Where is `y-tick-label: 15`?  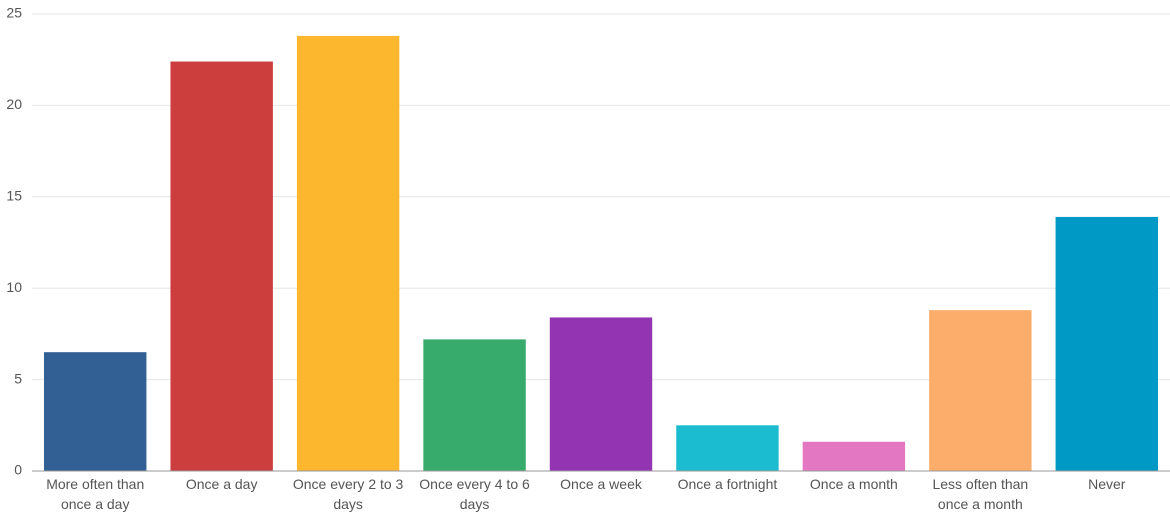 y-tick-label: 15 is located at coordinates (14, 196).